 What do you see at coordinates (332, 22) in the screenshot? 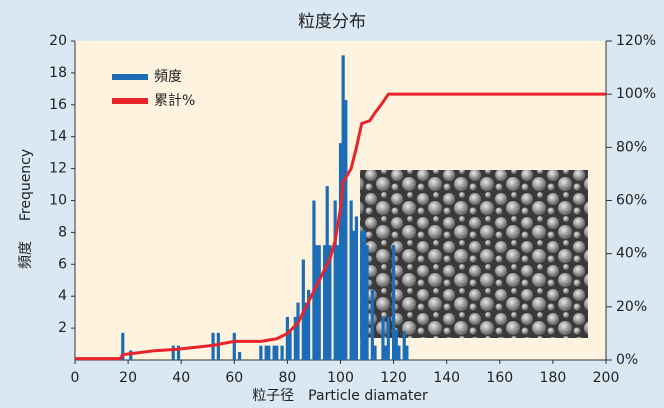
I see `chart-title: 粒度分布` at bounding box center [332, 22].